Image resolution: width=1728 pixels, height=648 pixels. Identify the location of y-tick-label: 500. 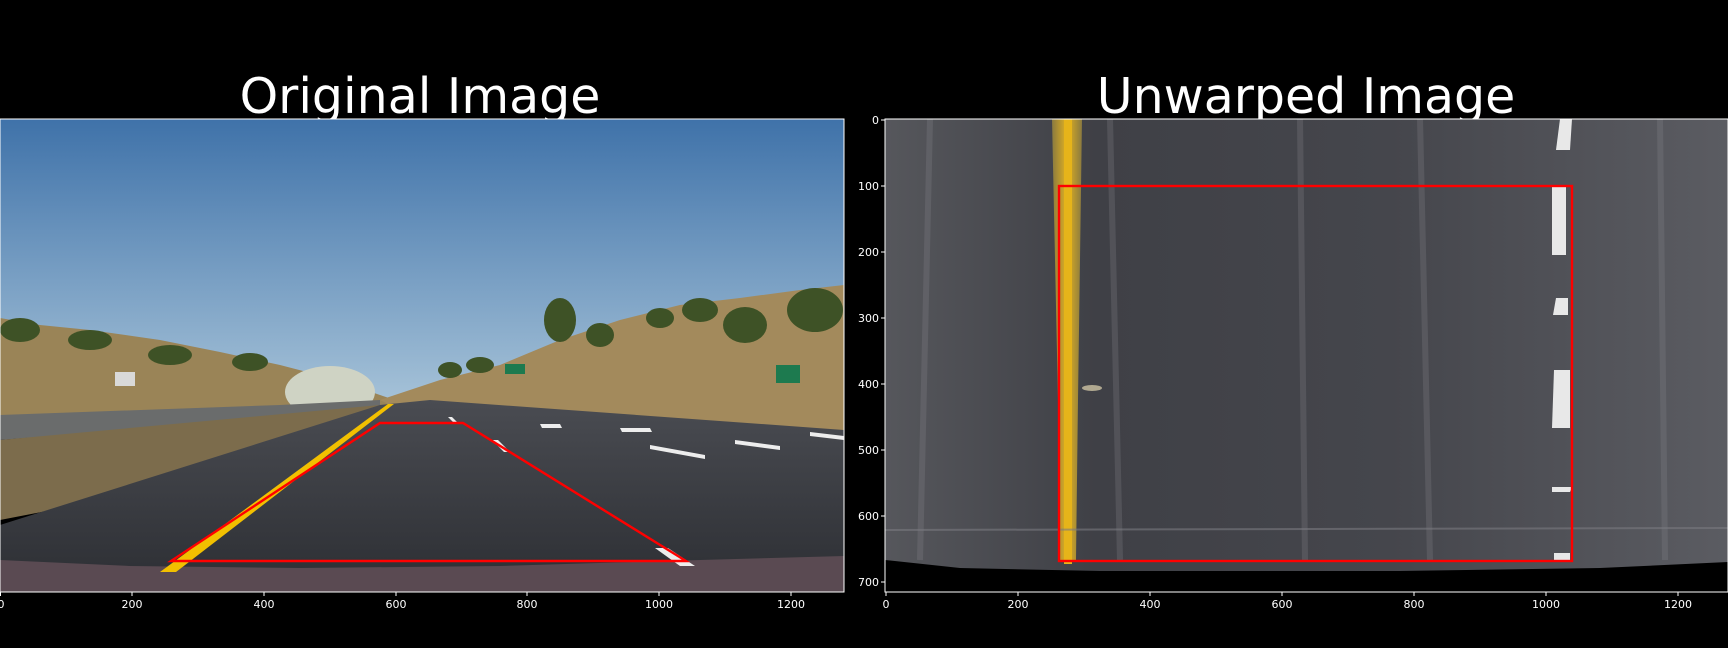
(868, 450).